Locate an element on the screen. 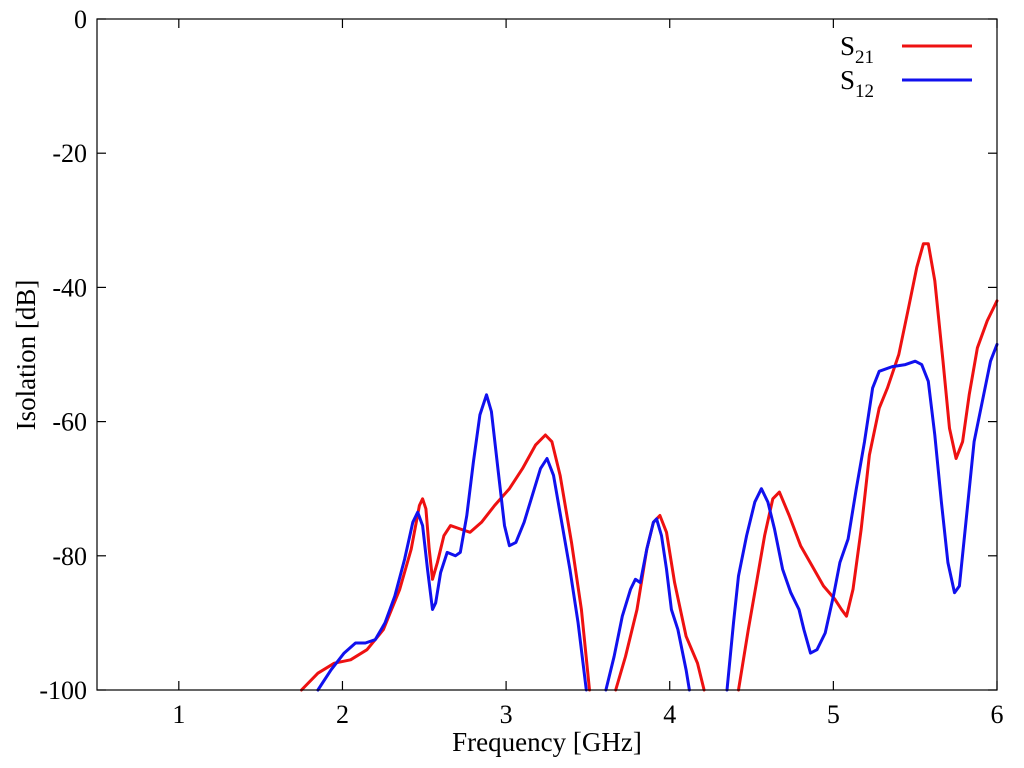 The height and width of the screenshot is (768, 1024). y-tick-label: -100 is located at coordinates (63, 690).